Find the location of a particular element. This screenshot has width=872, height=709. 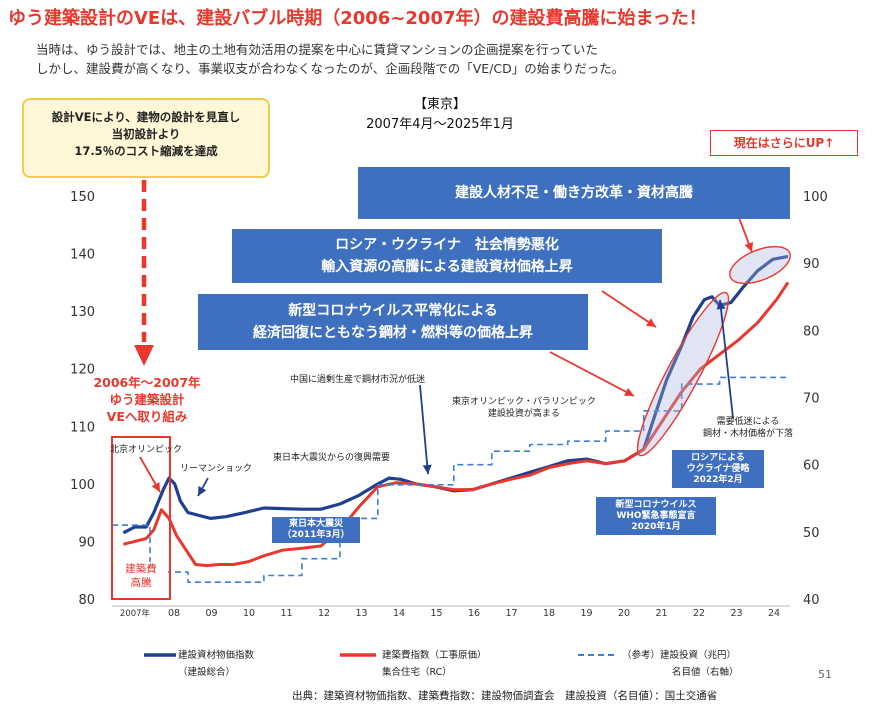

covid-tag-line-3: 2020年1月 is located at coordinates (656, 527).